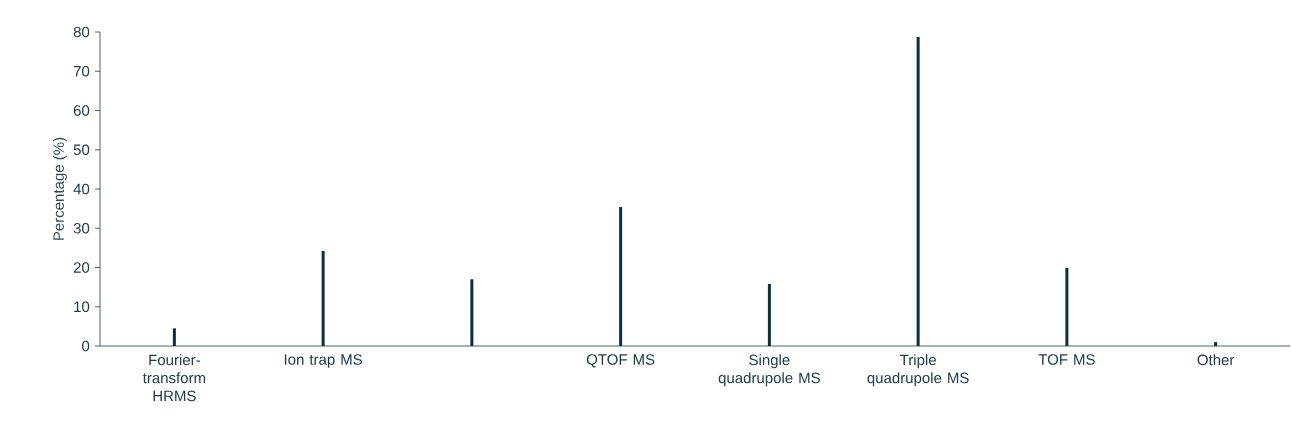 Image resolution: width=1291 pixels, height=421 pixels. What do you see at coordinates (81, 71) in the screenshot?
I see `y-tick-label: 70` at bounding box center [81, 71].